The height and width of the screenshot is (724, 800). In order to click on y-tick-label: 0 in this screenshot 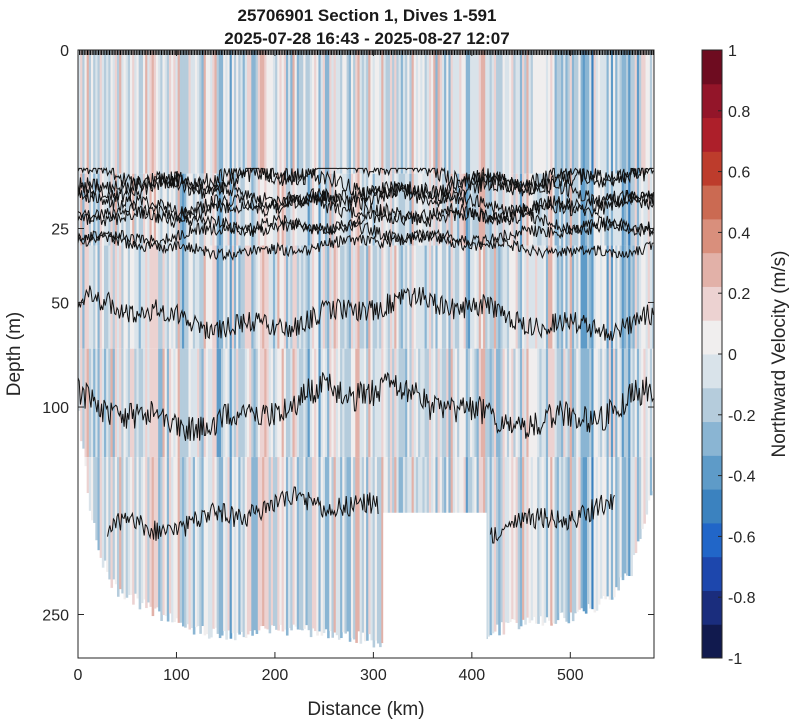, I will do `click(64, 51)`.